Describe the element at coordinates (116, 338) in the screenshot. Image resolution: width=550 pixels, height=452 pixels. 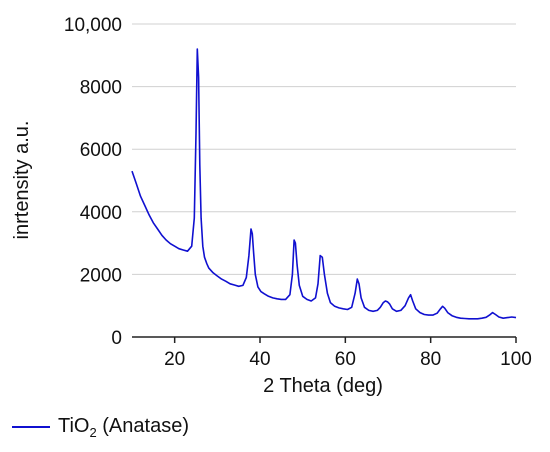
I see `y-tick-label: 0` at that location.